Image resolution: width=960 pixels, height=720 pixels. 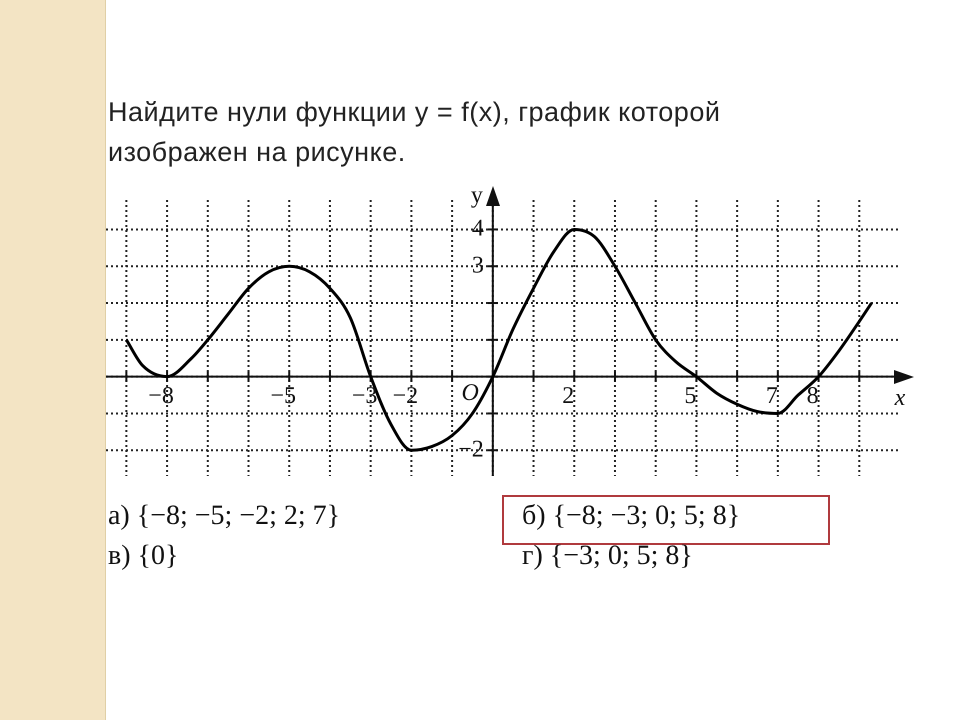 I want to click on x-tick-label: −5, so click(x=283, y=395).